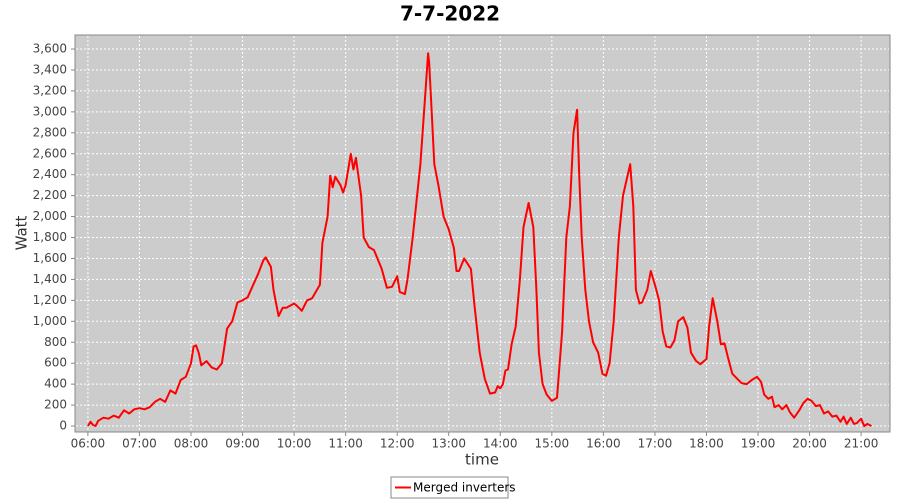 This screenshot has width=900, height=504. What do you see at coordinates (655, 444) in the screenshot?
I see `x-tick-label: 17:00` at bounding box center [655, 444].